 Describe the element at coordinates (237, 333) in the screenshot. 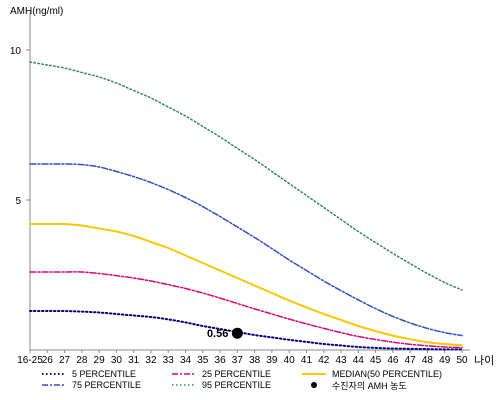

I see `patient-amh-marker` at that location.